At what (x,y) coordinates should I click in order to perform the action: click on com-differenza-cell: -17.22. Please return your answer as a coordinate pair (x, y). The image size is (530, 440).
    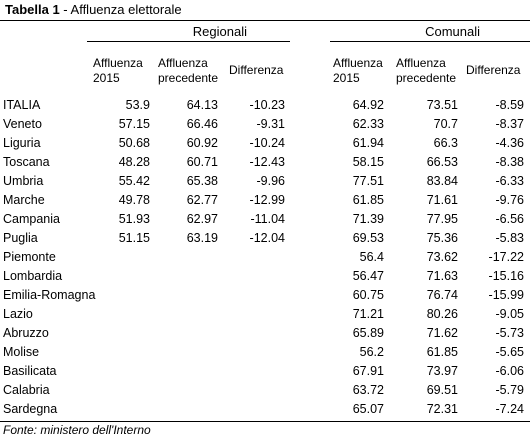
    Looking at the image, I should click on (506, 257).